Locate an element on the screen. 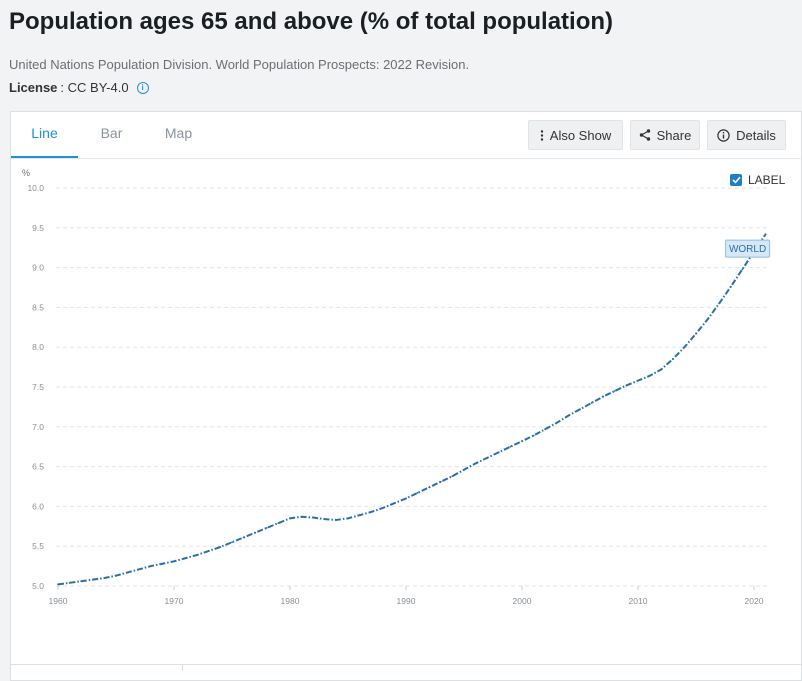  label-checkbox is located at coordinates (736, 180).